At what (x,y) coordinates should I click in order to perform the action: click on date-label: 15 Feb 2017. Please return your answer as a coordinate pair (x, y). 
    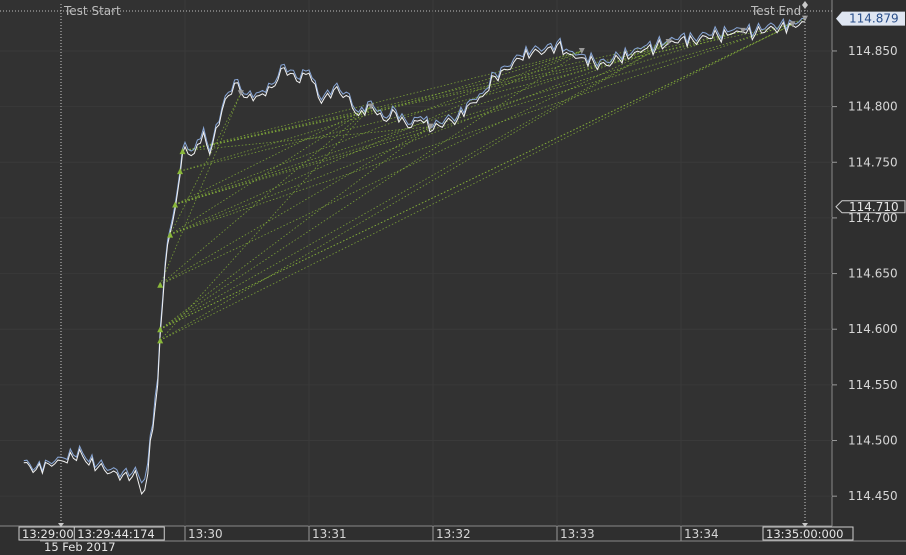
    Looking at the image, I should click on (80, 547).